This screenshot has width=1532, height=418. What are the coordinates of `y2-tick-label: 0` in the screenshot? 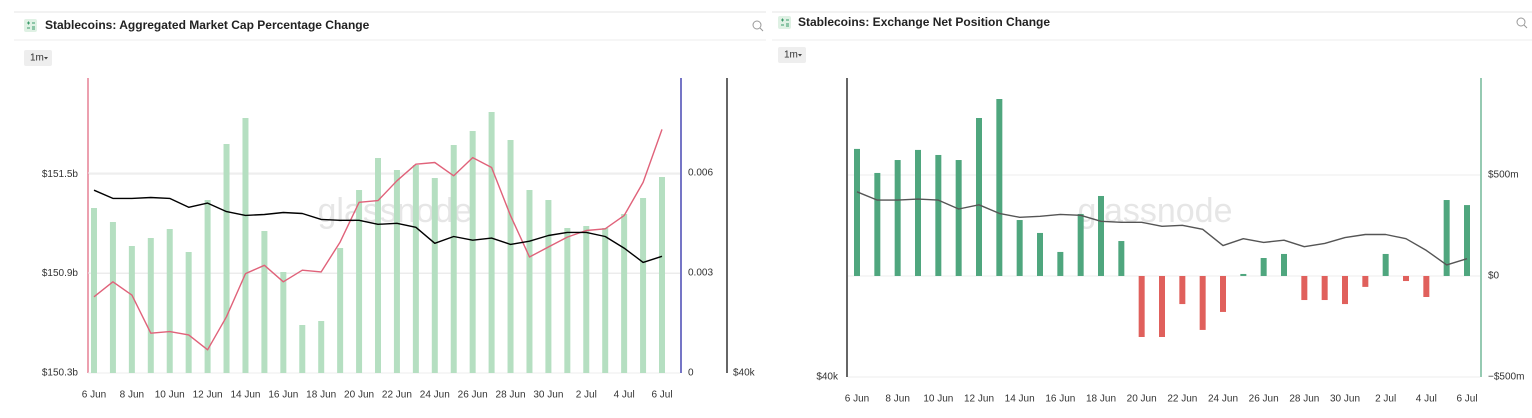 It's located at (691, 373).